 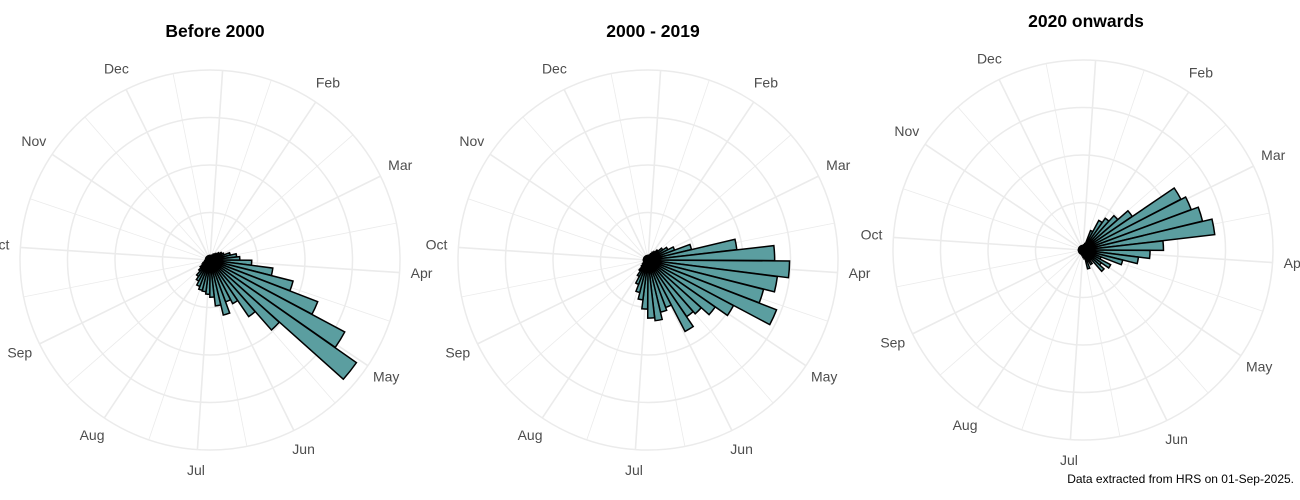 I want to click on chart-title: Before 2000, so click(x=215, y=31).